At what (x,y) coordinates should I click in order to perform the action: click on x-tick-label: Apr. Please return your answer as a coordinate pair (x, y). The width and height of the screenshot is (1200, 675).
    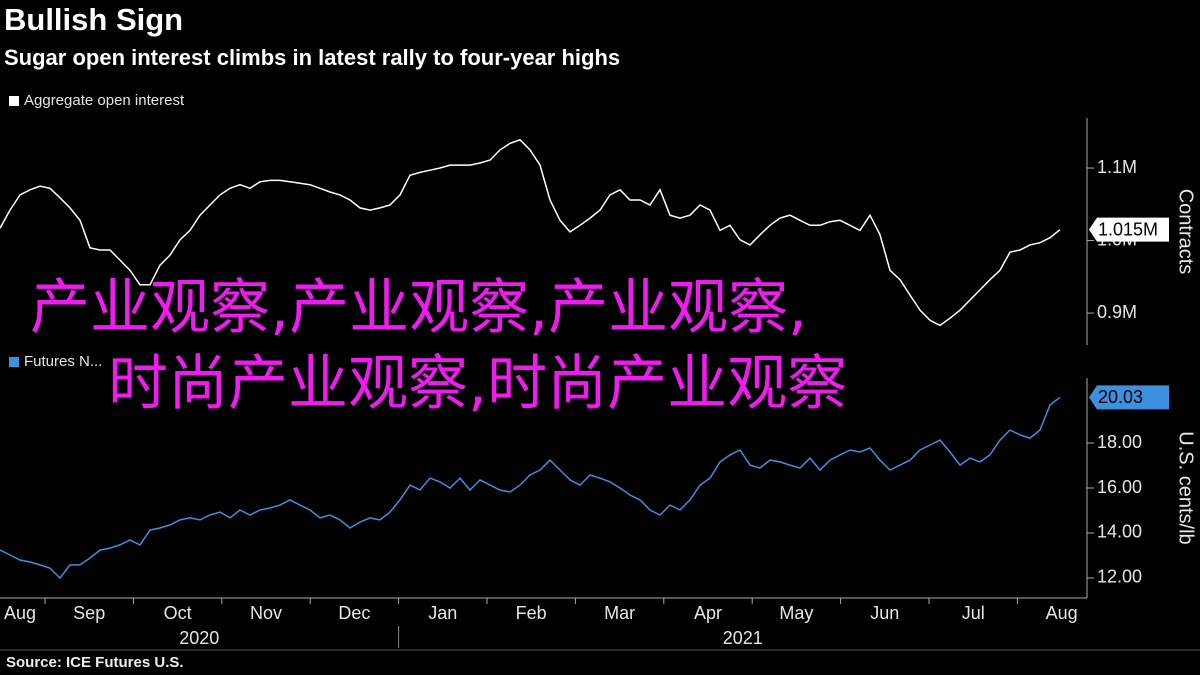
    Looking at the image, I should click on (708, 613).